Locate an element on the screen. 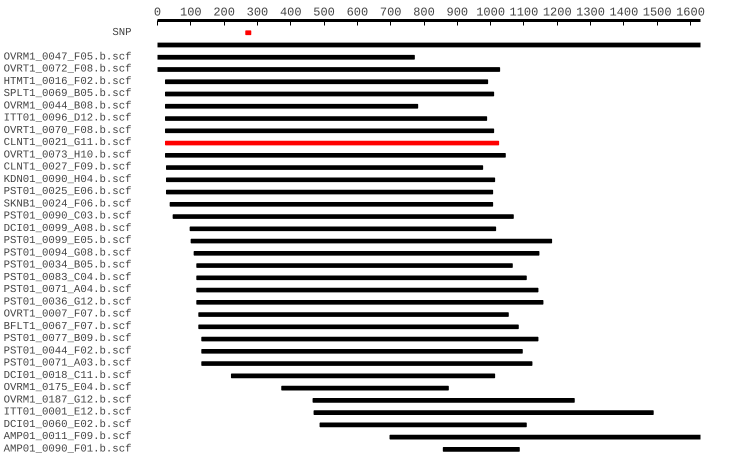  x-tick-label: 1400 is located at coordinates (623, 13).